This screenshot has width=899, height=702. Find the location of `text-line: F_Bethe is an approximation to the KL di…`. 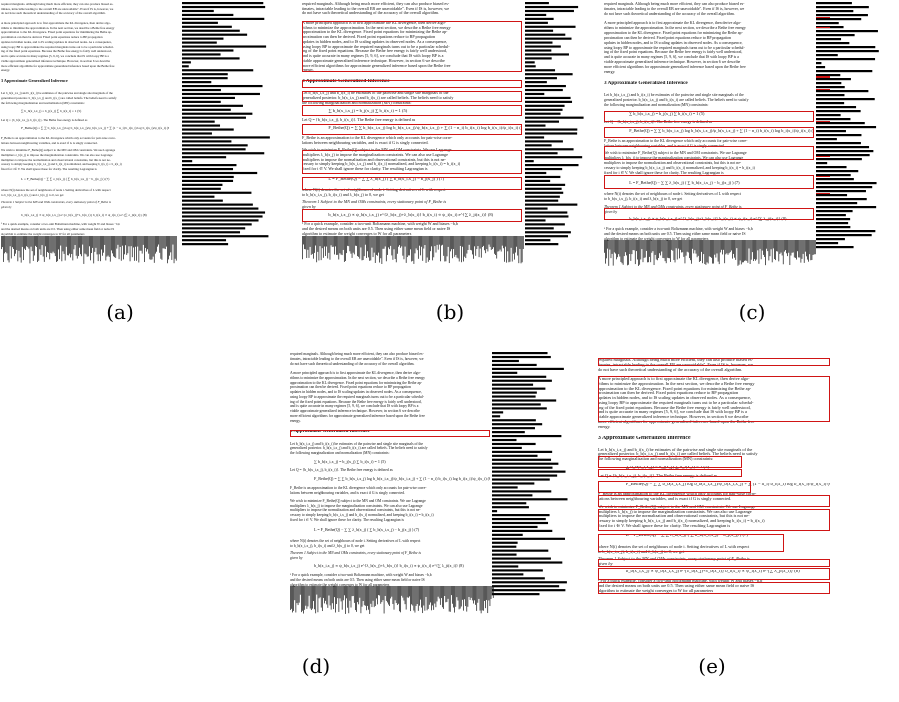

text-line: F_Bethe is an approximation to the KL di… is located at coordinates (676, 140).